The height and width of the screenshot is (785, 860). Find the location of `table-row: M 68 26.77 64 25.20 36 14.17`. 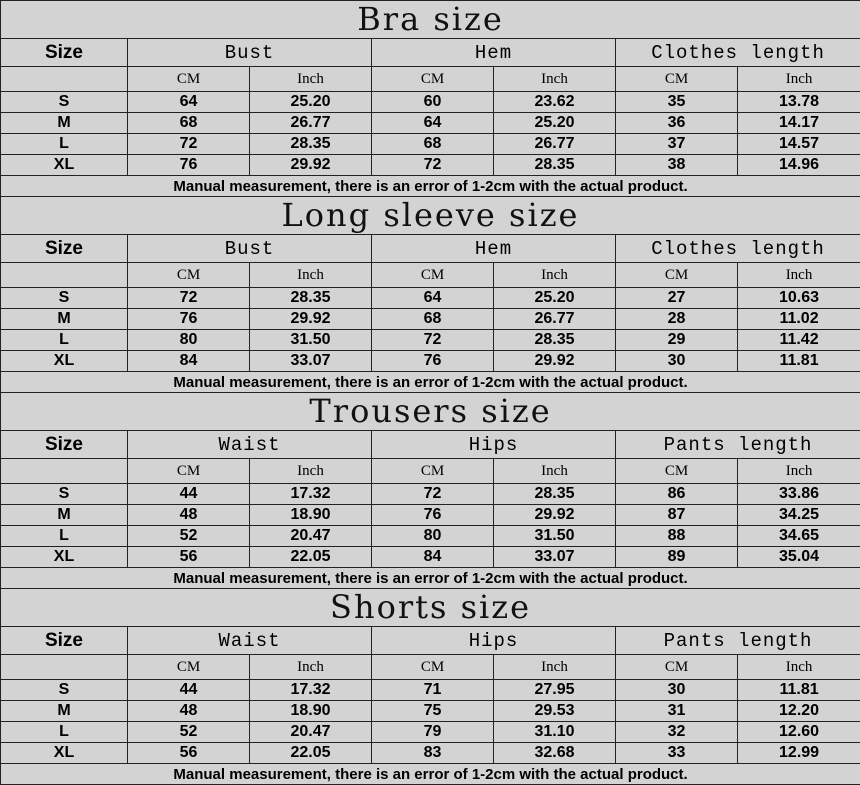

table-row: M 68 26.77 64 25.20 36 14.17 is located at coordinates (430, 123).